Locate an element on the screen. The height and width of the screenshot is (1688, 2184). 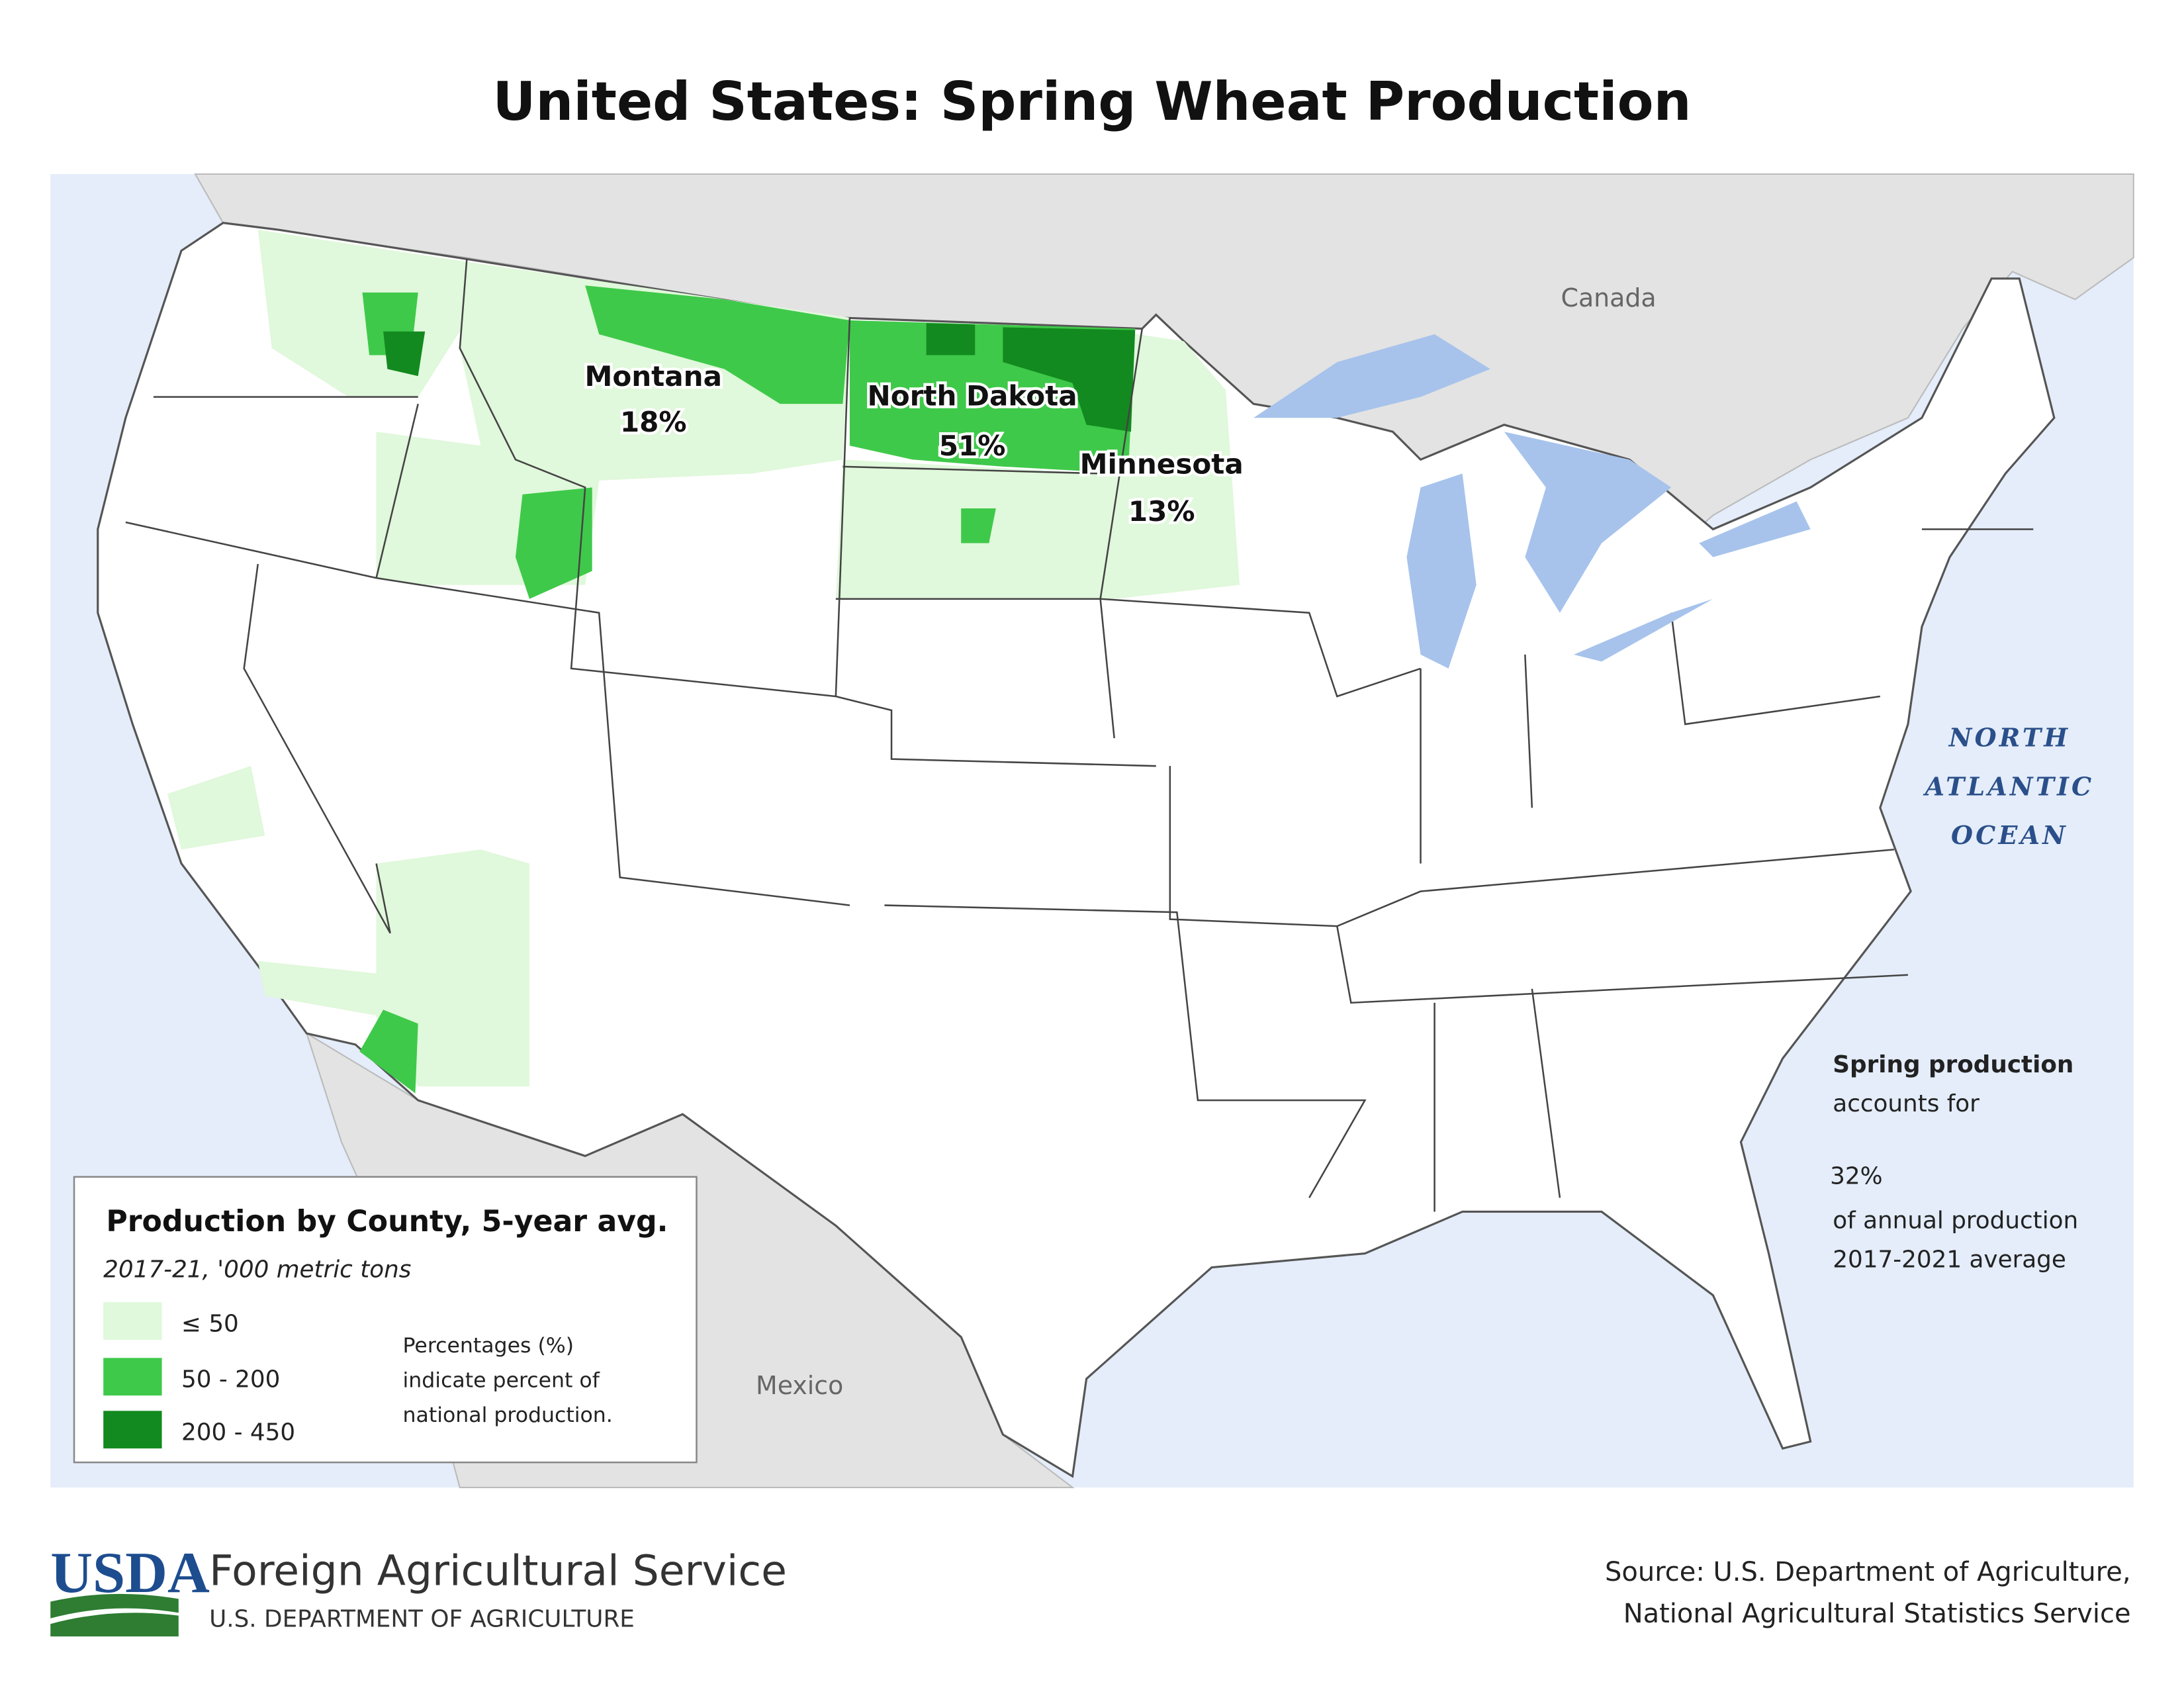
legend-note: national production. is located at coordinates (508, 1415).